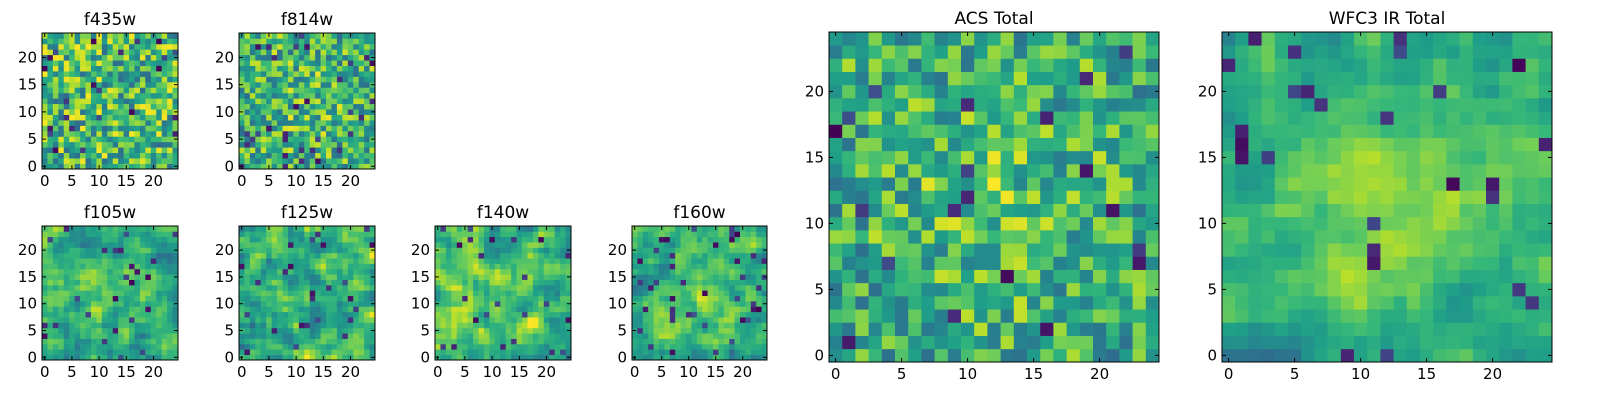 The height and width of the screenshot is (400, 1600). What do you see at coordinates (622, 331) in the screenshot?
I see `y-tick-label: 5` at bounding box center [622, 331].